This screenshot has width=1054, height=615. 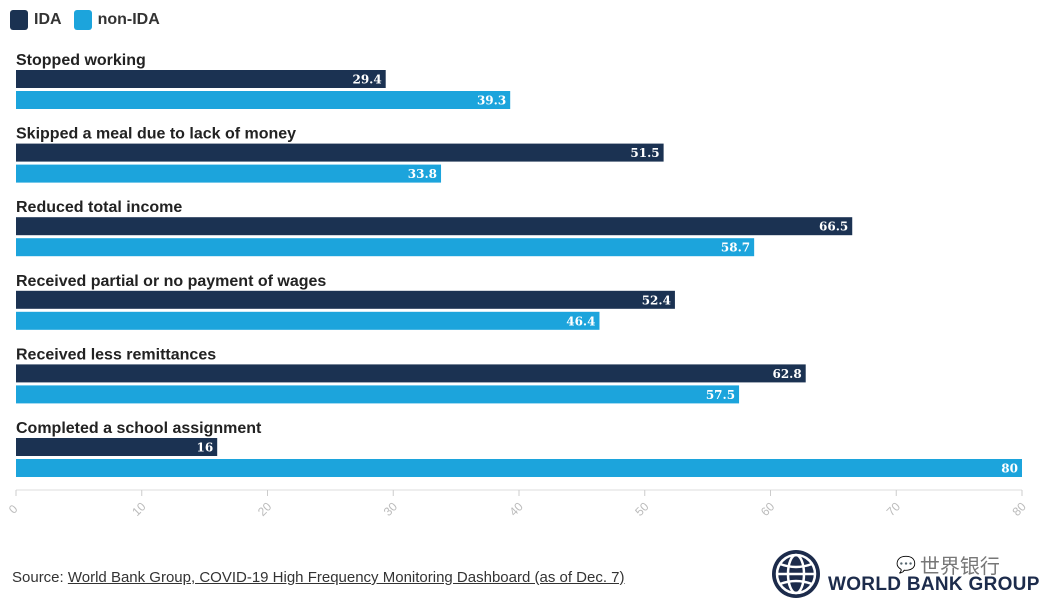 What do you see at coordinates (156, 134) in the screenshot?
I see `category-label: Skipped a meal due to lack of money` at bounding box center [156, 134].